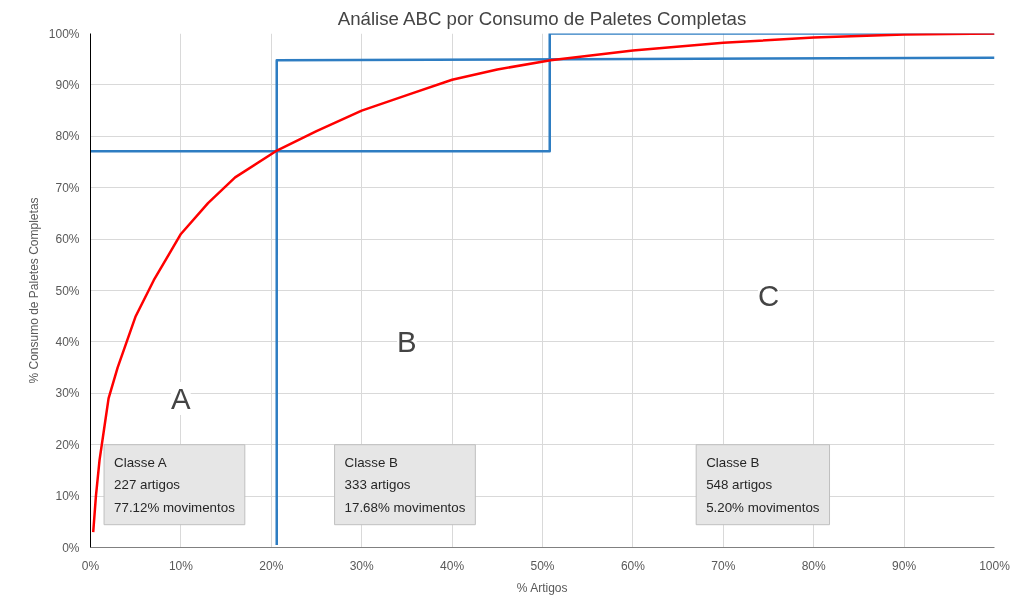  Describe the element at coordinates (67, 496) in the screenshot. I see `y-tick-label: 10%` at that location.